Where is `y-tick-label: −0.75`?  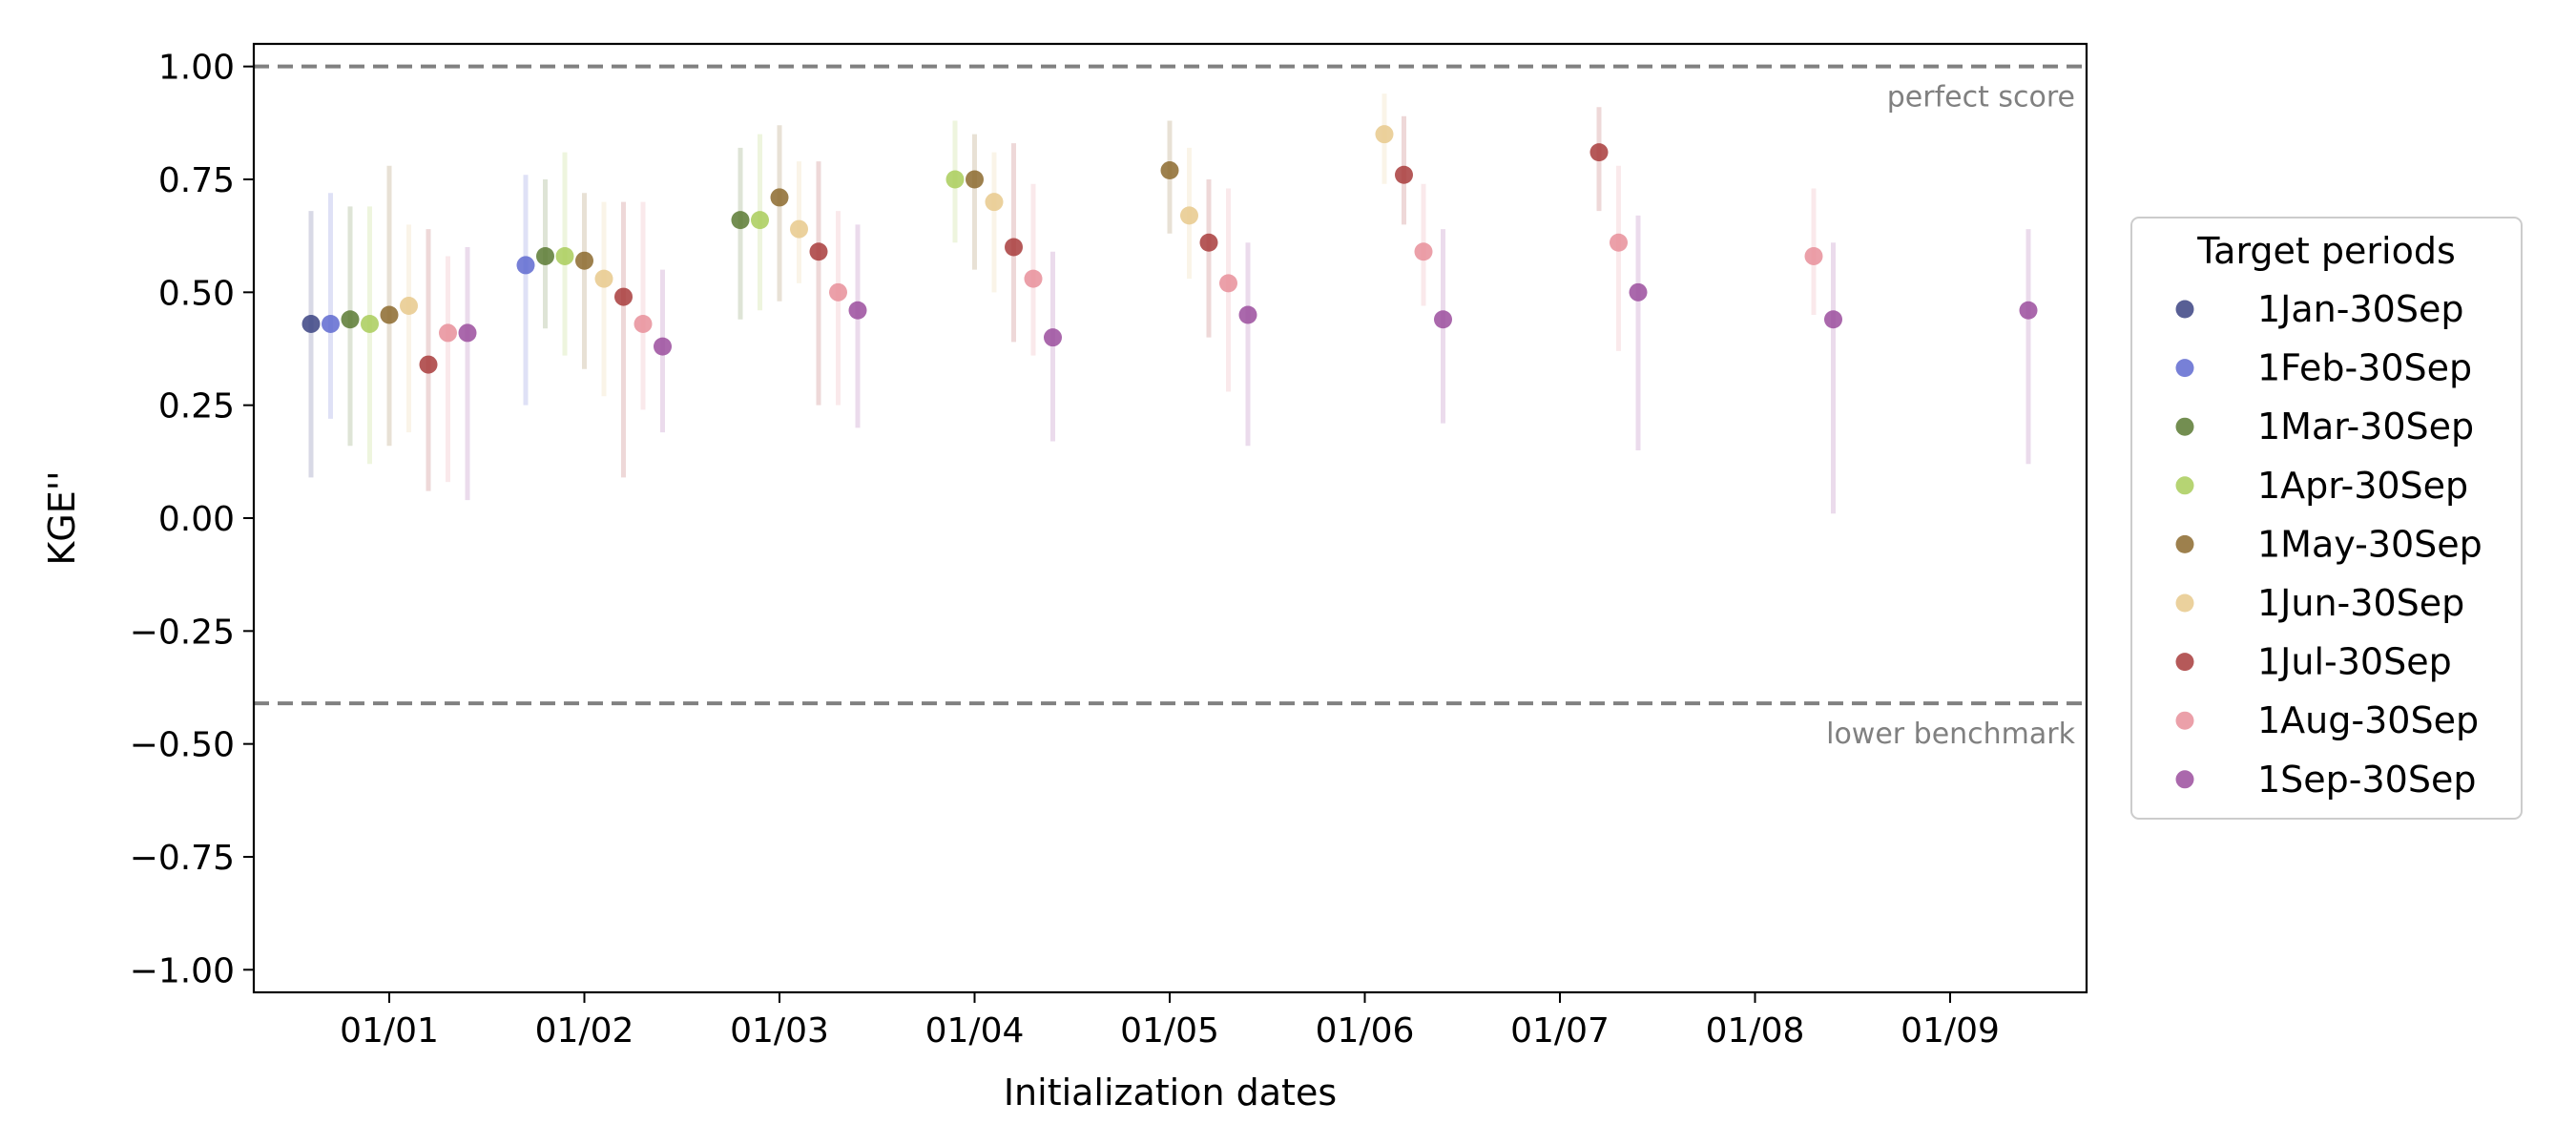
y-tick-label: −0.75 is located at coordinates (182, 858).